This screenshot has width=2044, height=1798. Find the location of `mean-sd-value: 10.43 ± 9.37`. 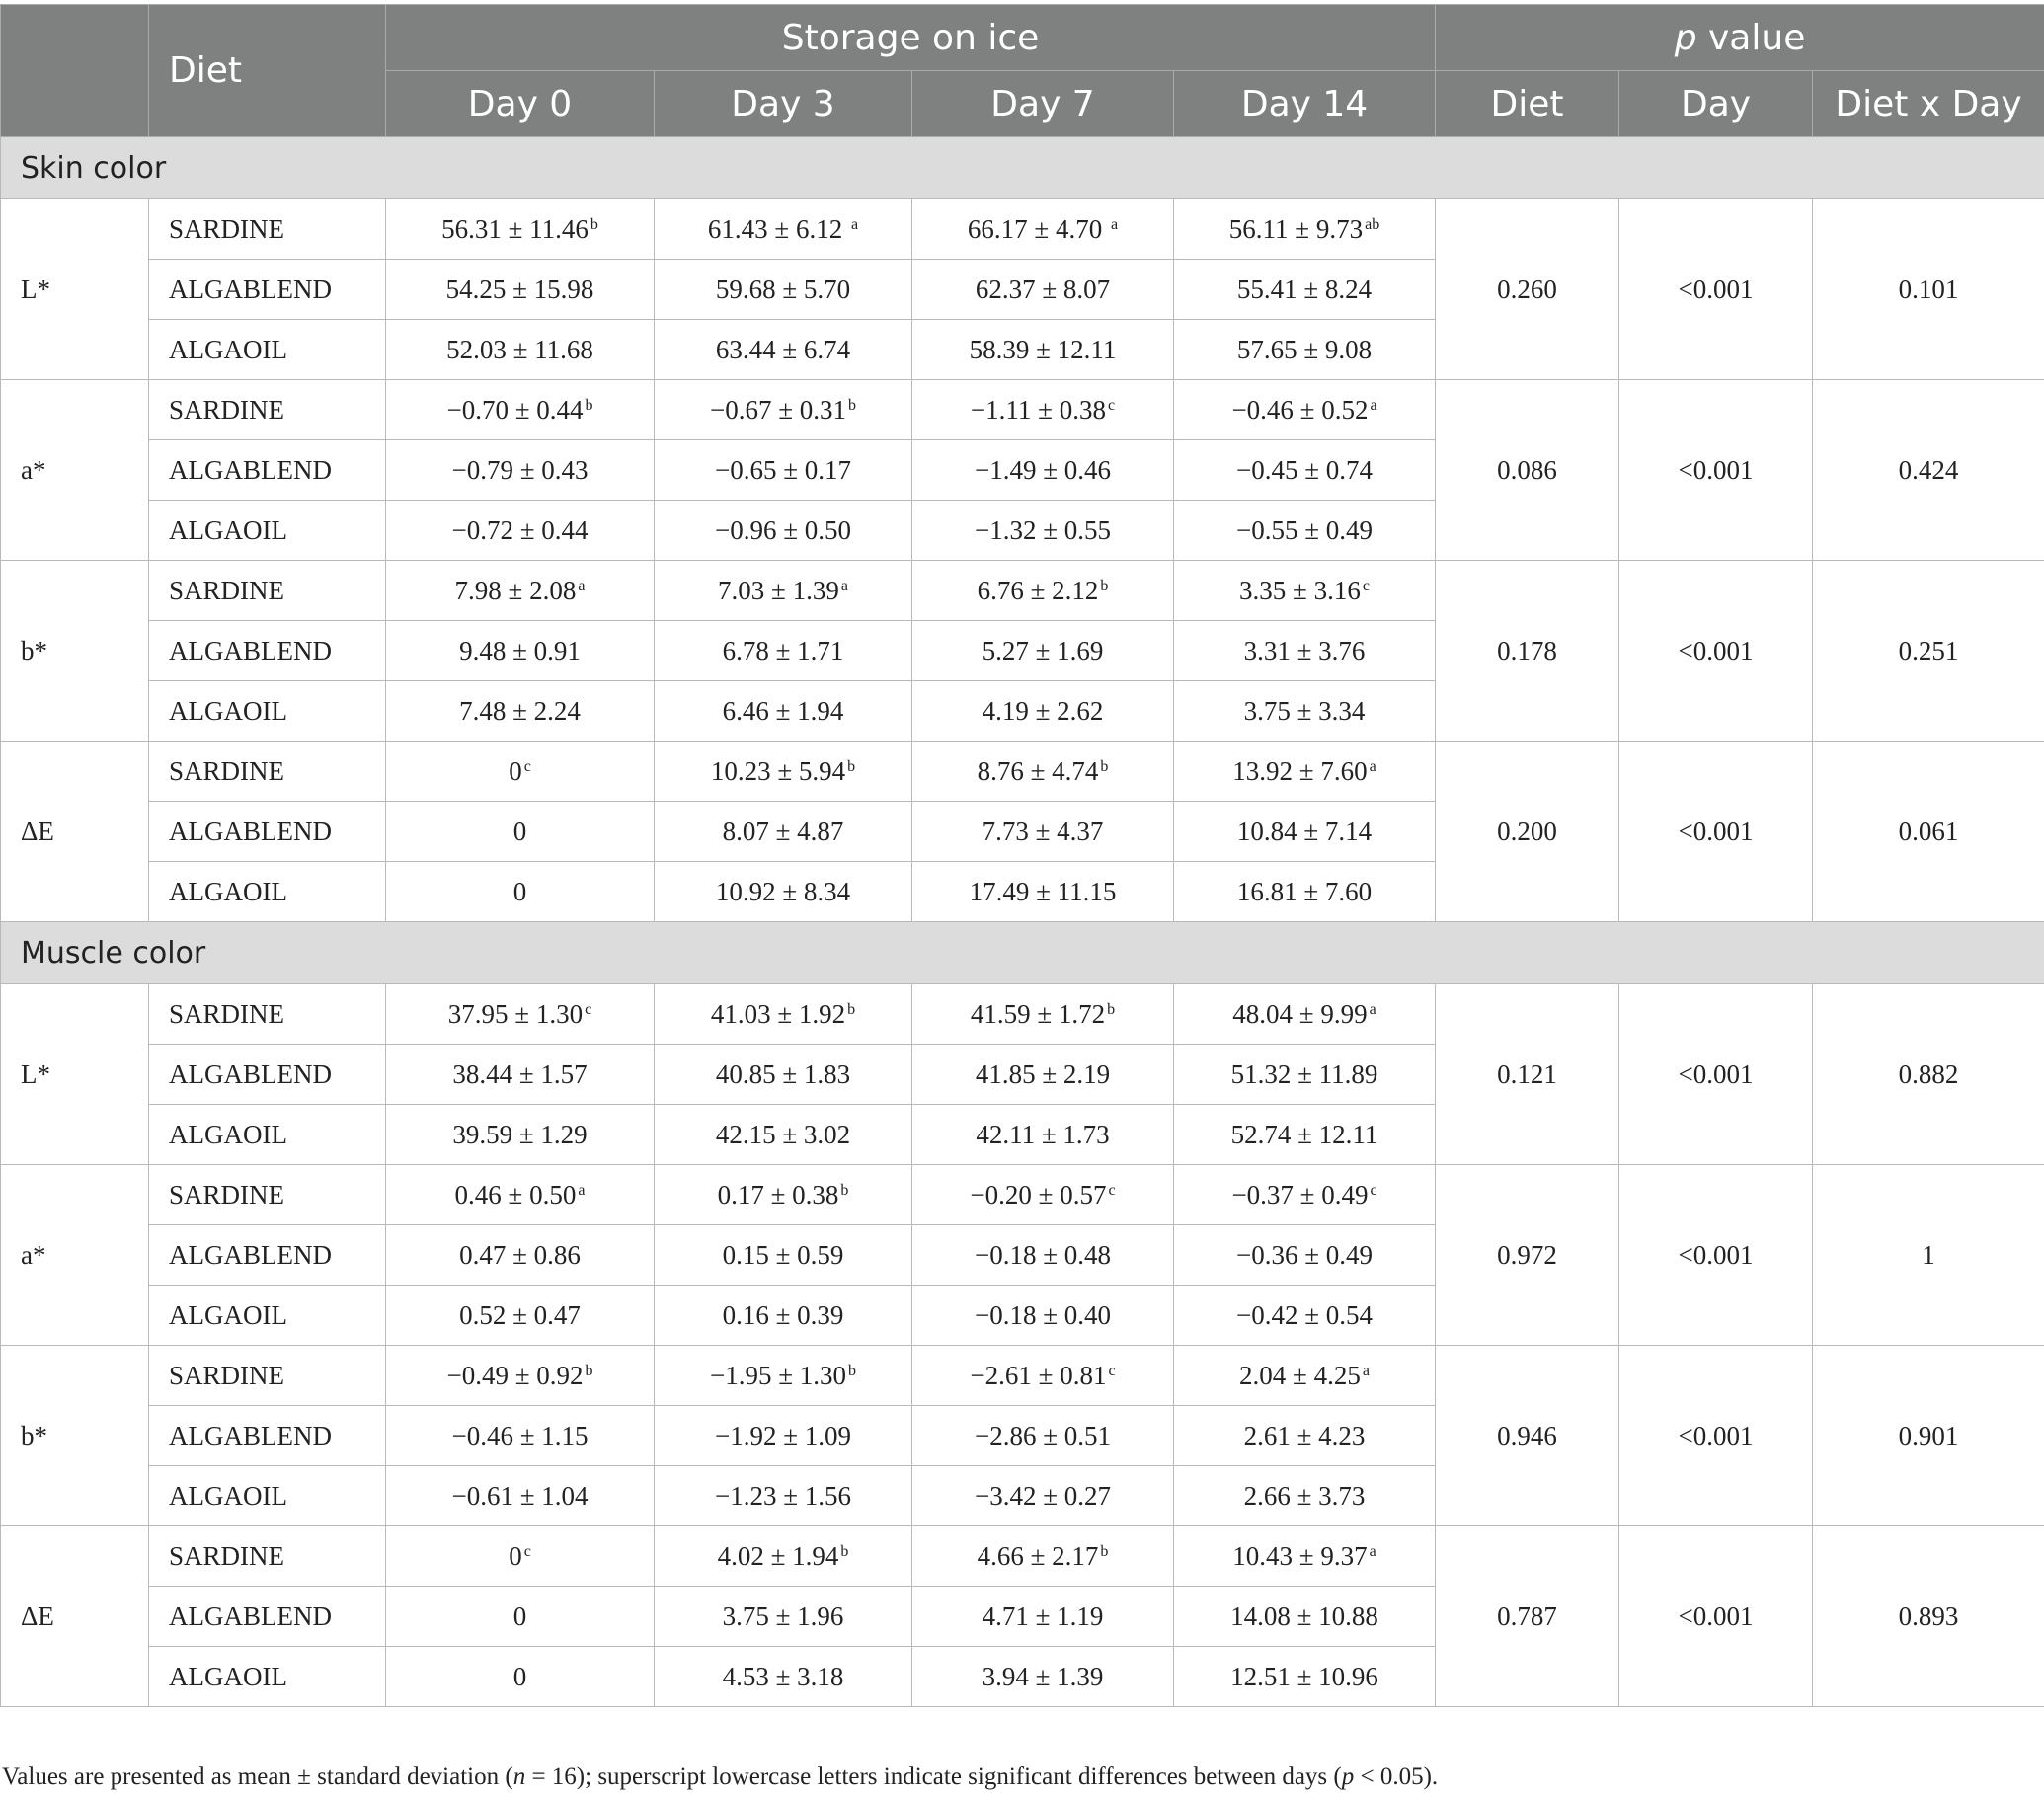

mean-sd-value: 10.43 ± 9.37 is located at coordinates (1300, 1555).